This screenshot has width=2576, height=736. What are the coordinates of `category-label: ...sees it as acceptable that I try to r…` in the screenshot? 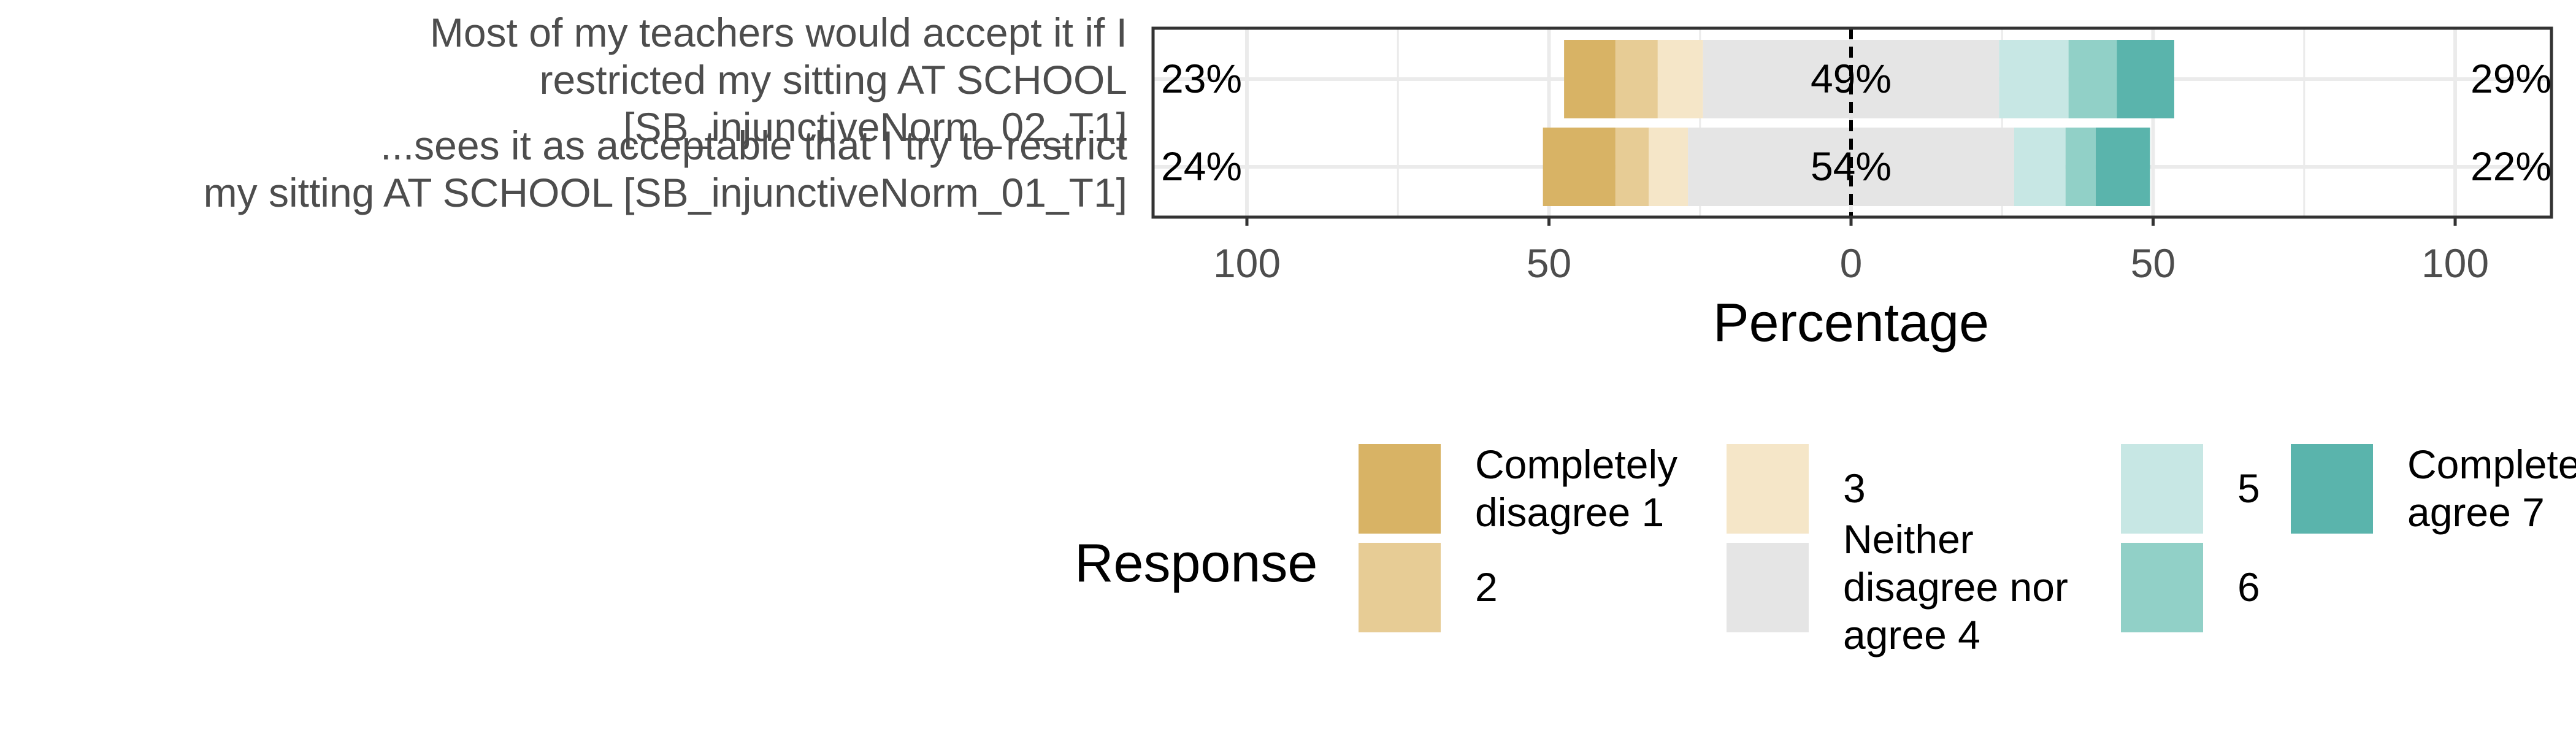 It's located at (665, 169).